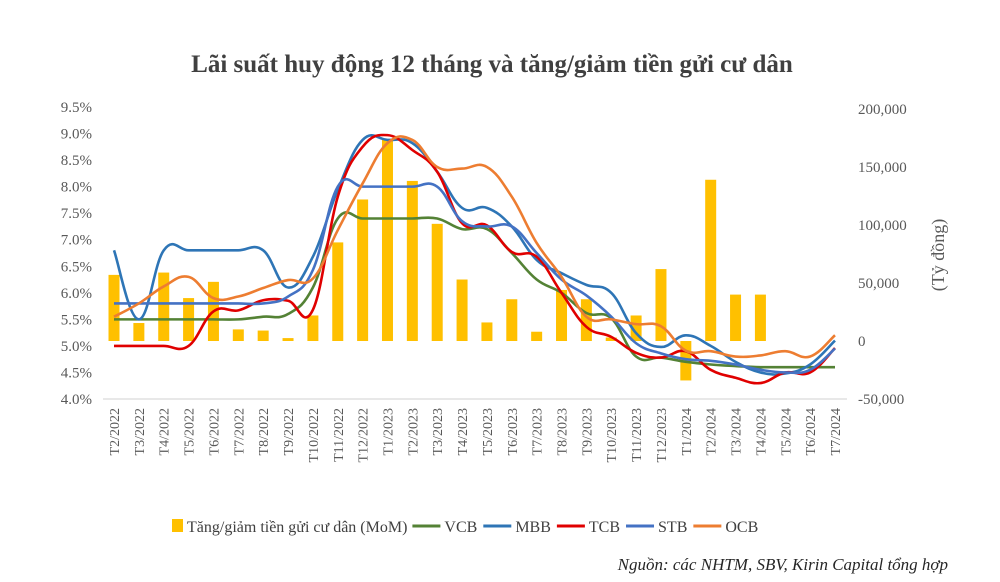 The image size is (1000, 582). Describe the element at coordinates (76, 108) in the screenshot. I see `left-tick-label: 9.5%` at that location.